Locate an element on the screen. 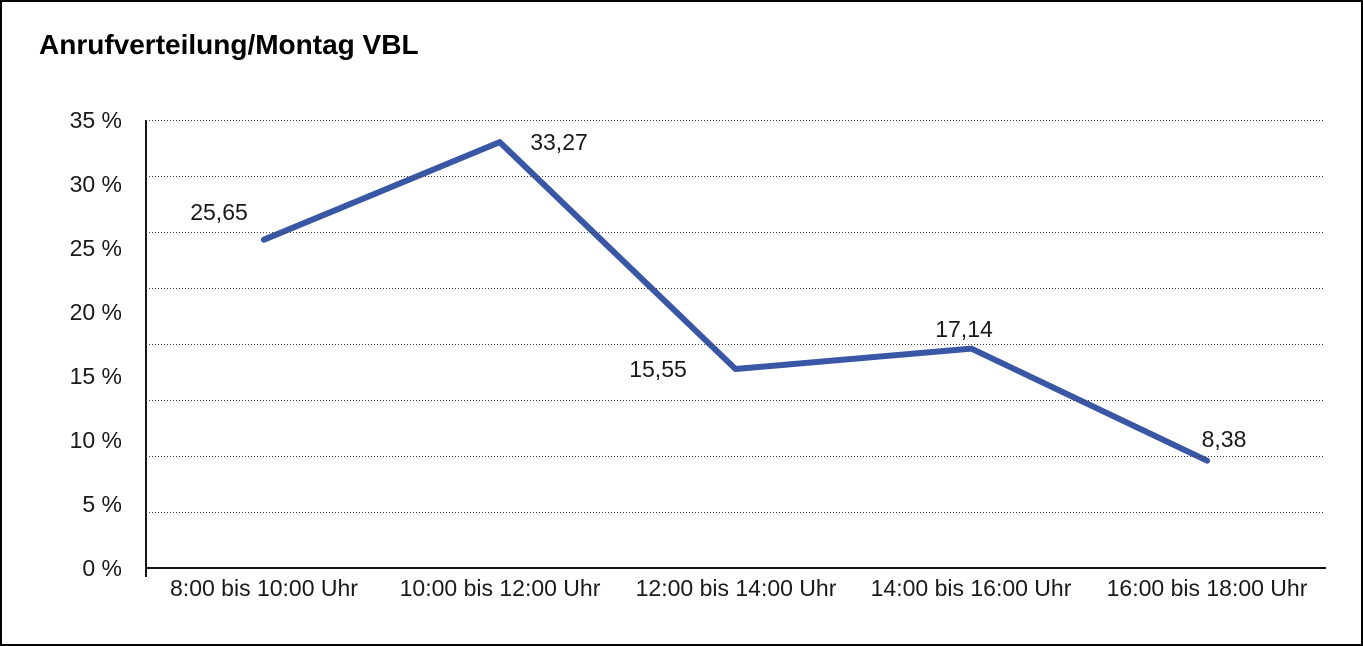 The width and height of the screenshot is (1363, 646). y-axis-line is located at coordinates (146, 348).